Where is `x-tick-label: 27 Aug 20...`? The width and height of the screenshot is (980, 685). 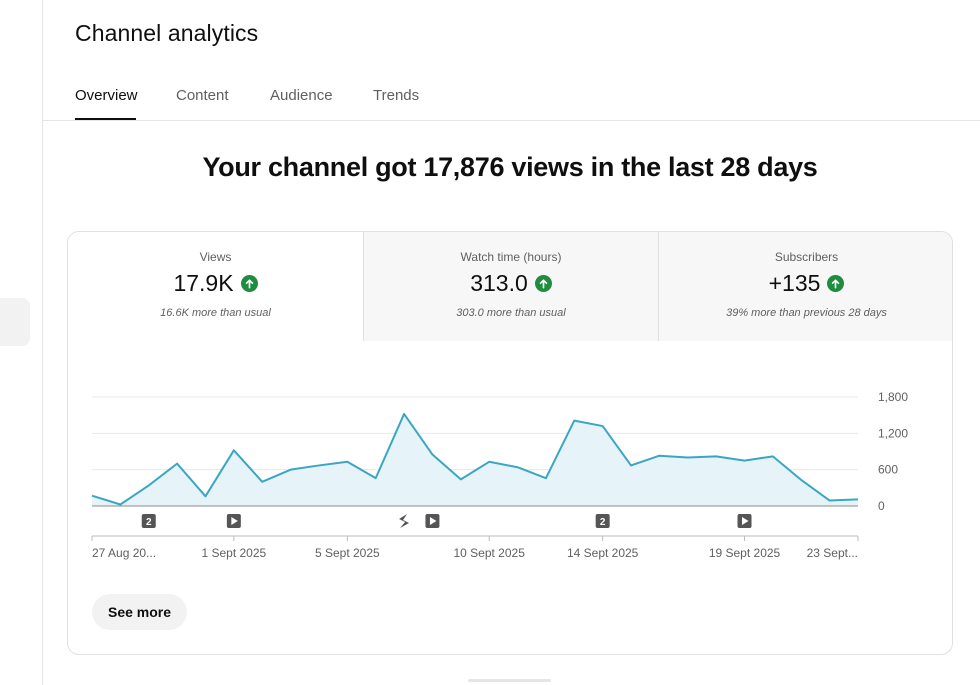 x-tick-label: 27 Aug 20... is located at coordinates (124, 553).